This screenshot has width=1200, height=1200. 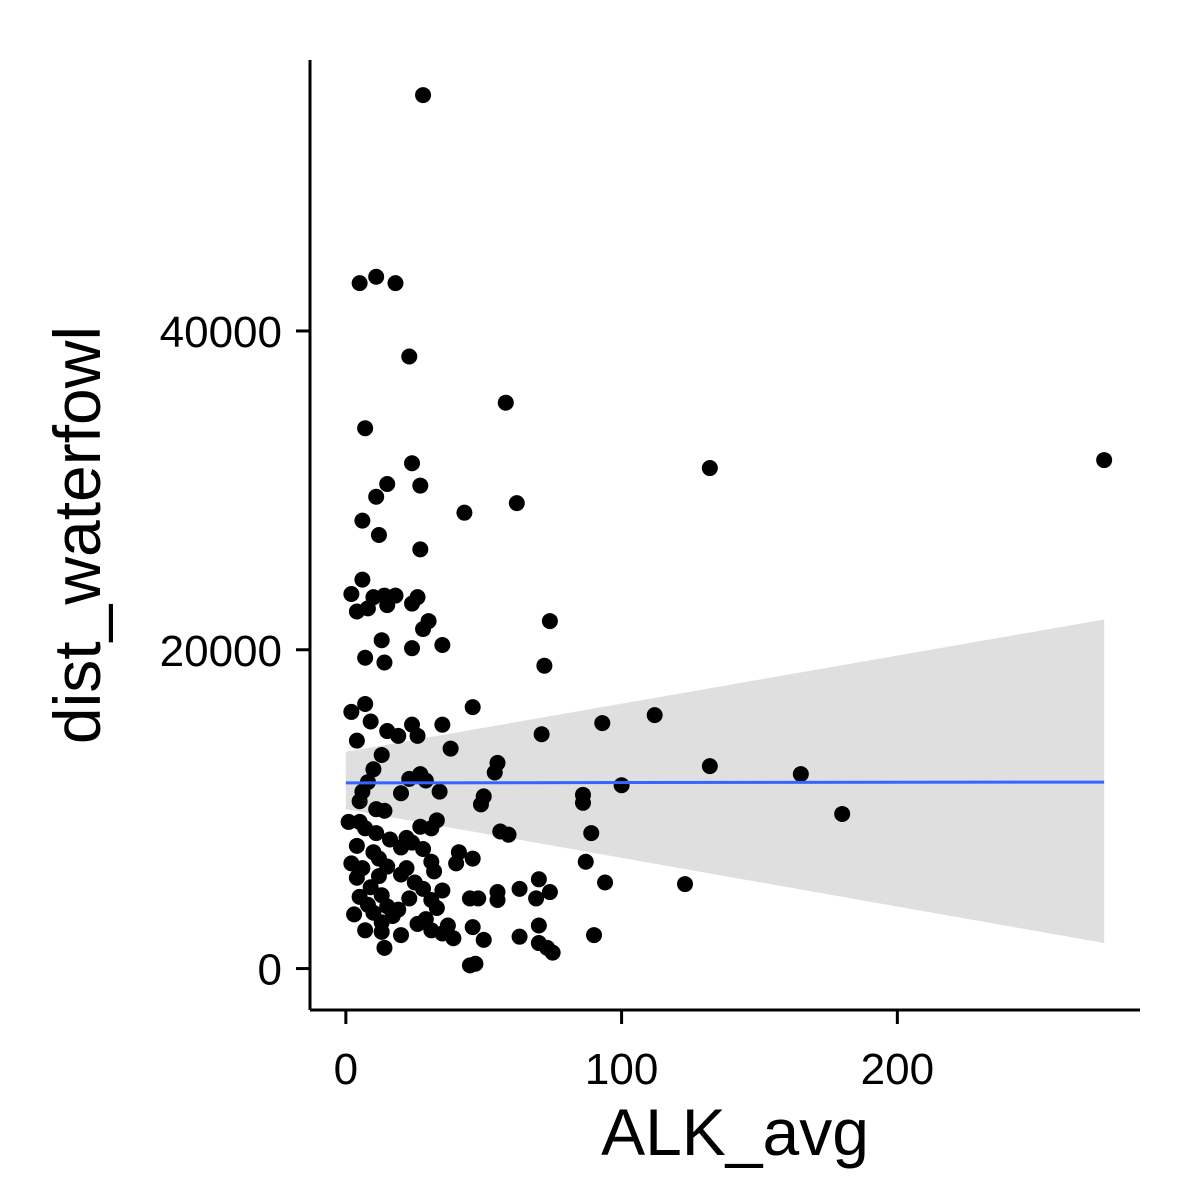 What do you see at coordinates (897, 1069) in the screenshot?
I see `x-tick-label: 200` at bounding box center [897, 1069].